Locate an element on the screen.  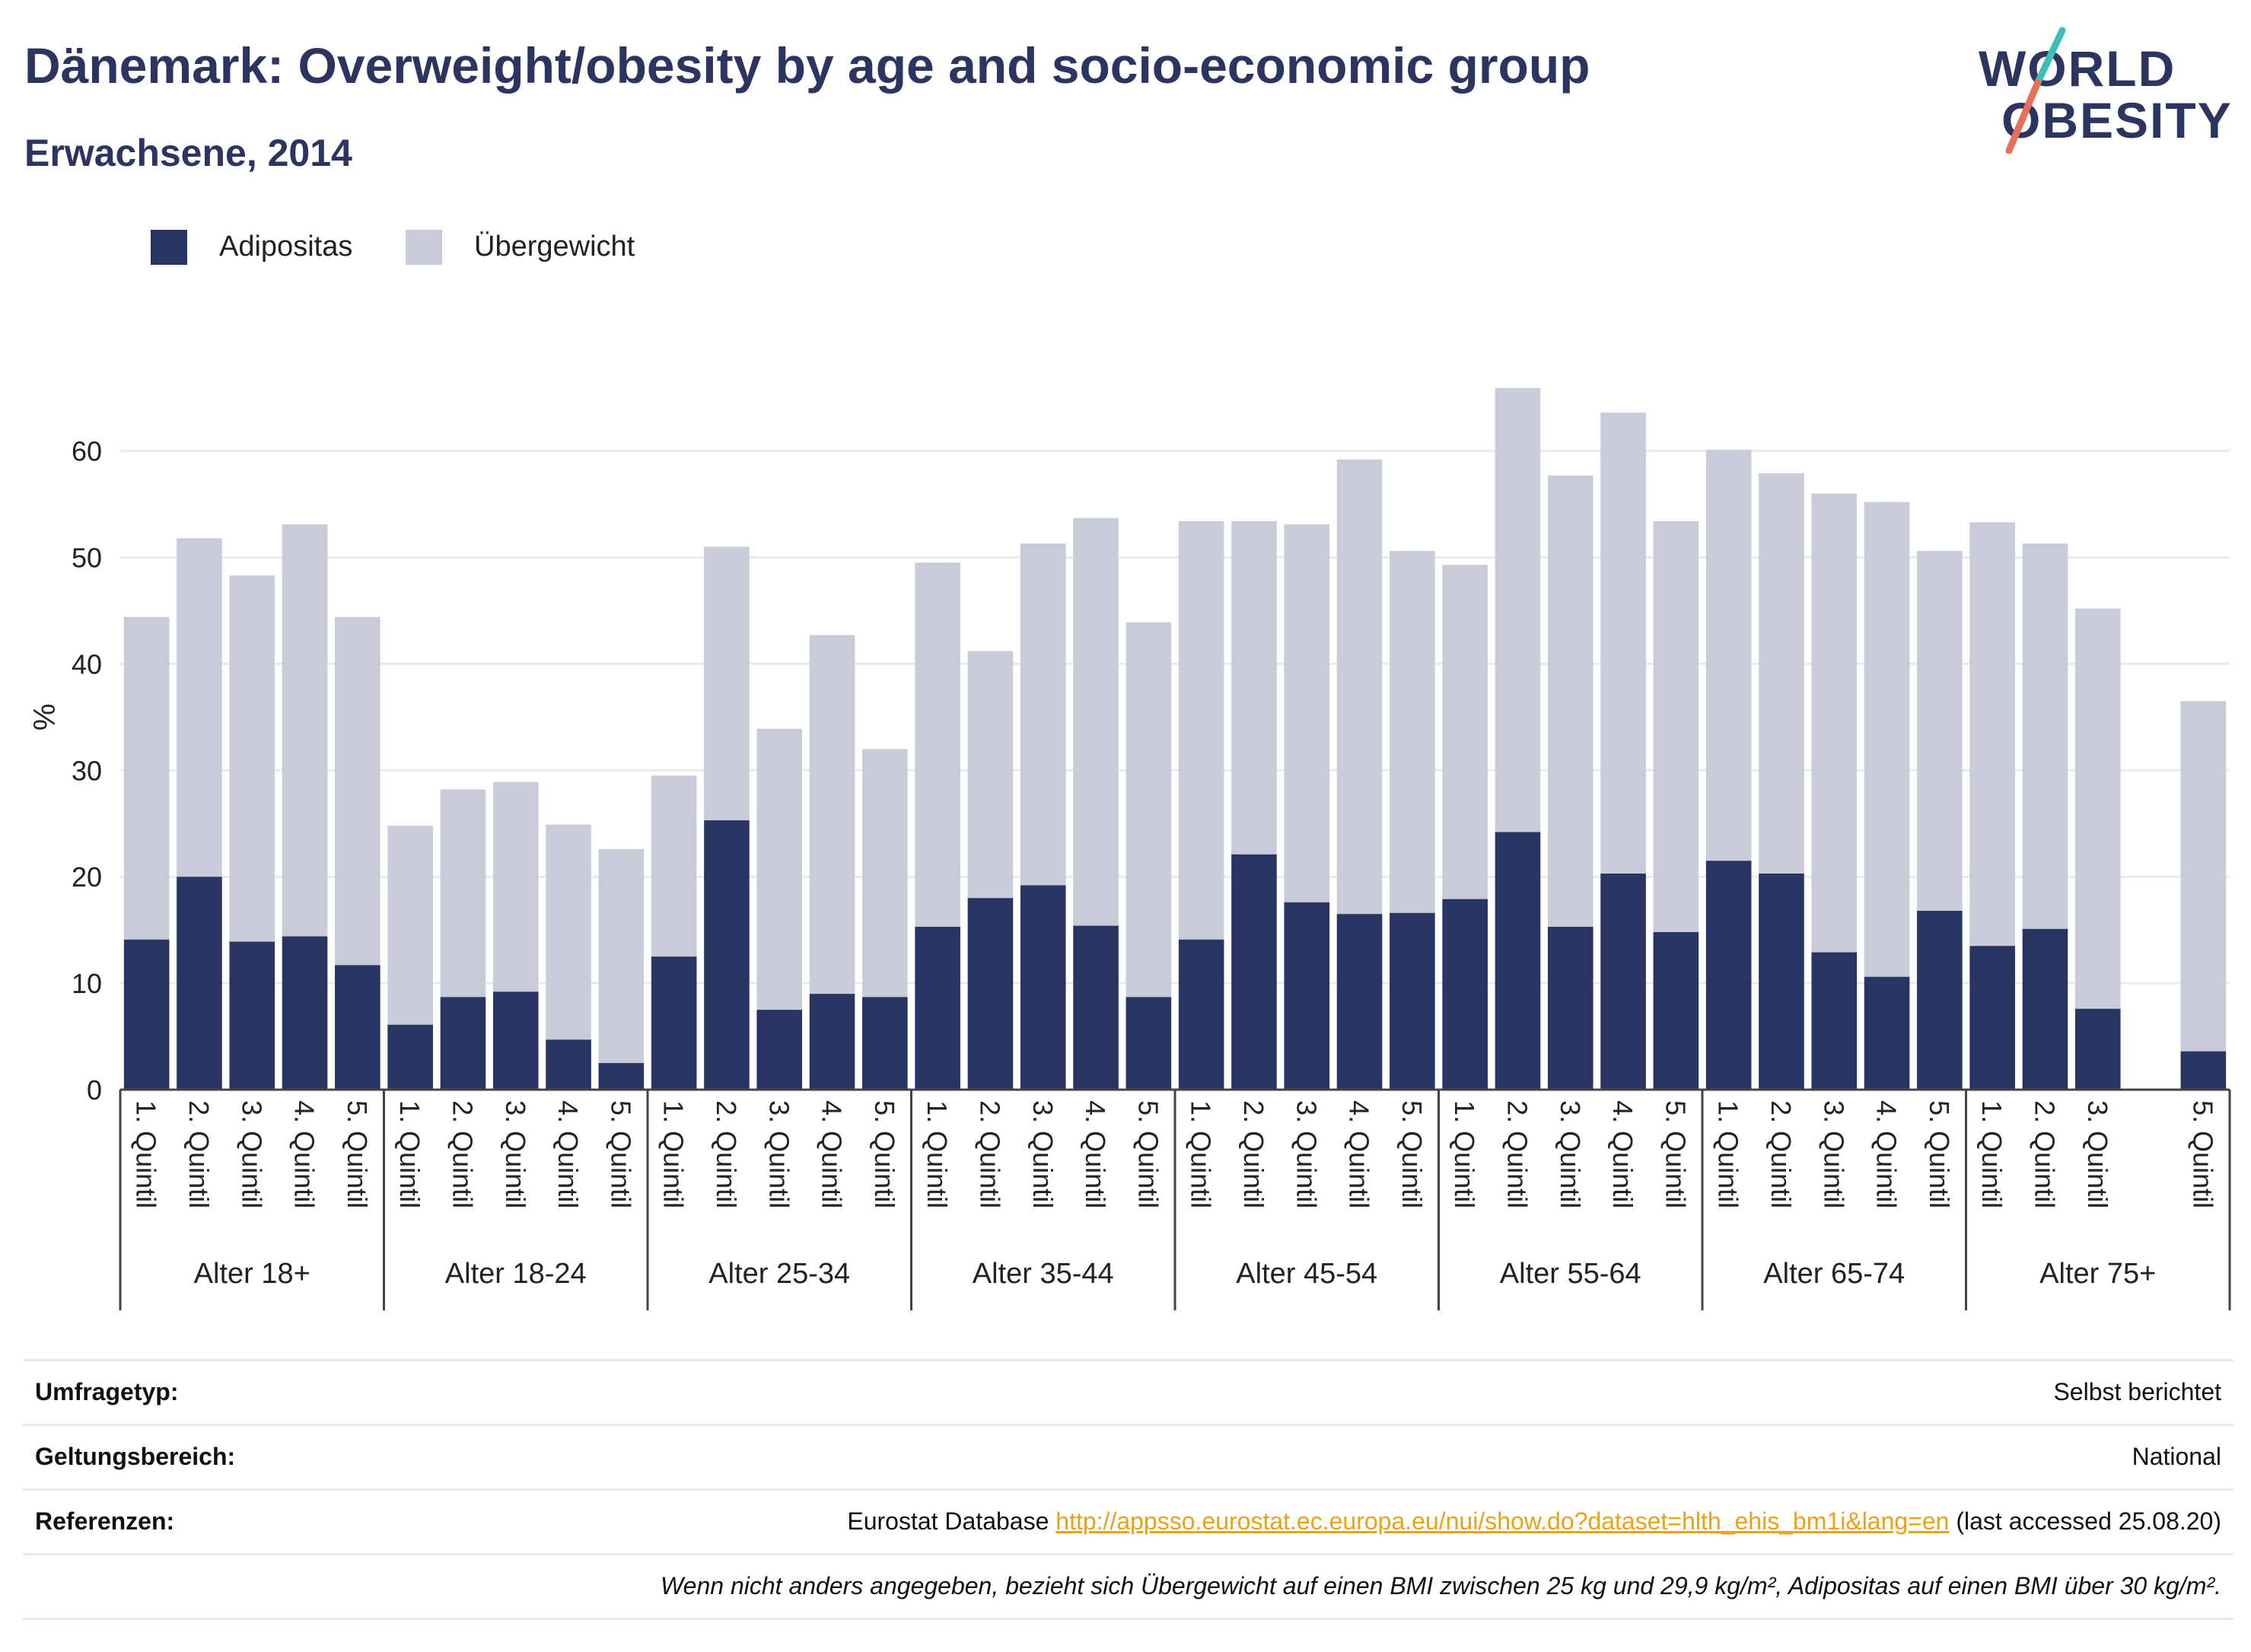
info-value-survey-type: Selbst berichtet is located at coordinates (2137, 1391).